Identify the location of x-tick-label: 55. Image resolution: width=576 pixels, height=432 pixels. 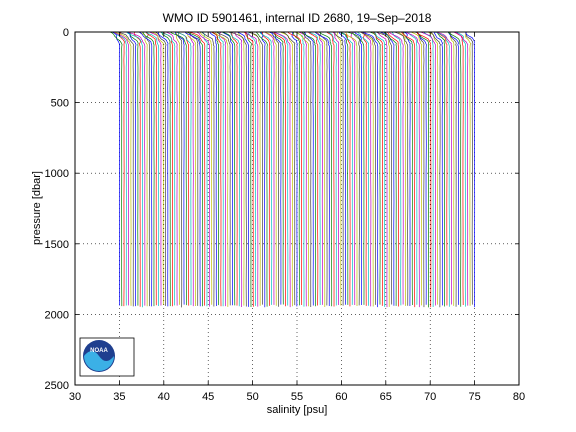
(297, 397).